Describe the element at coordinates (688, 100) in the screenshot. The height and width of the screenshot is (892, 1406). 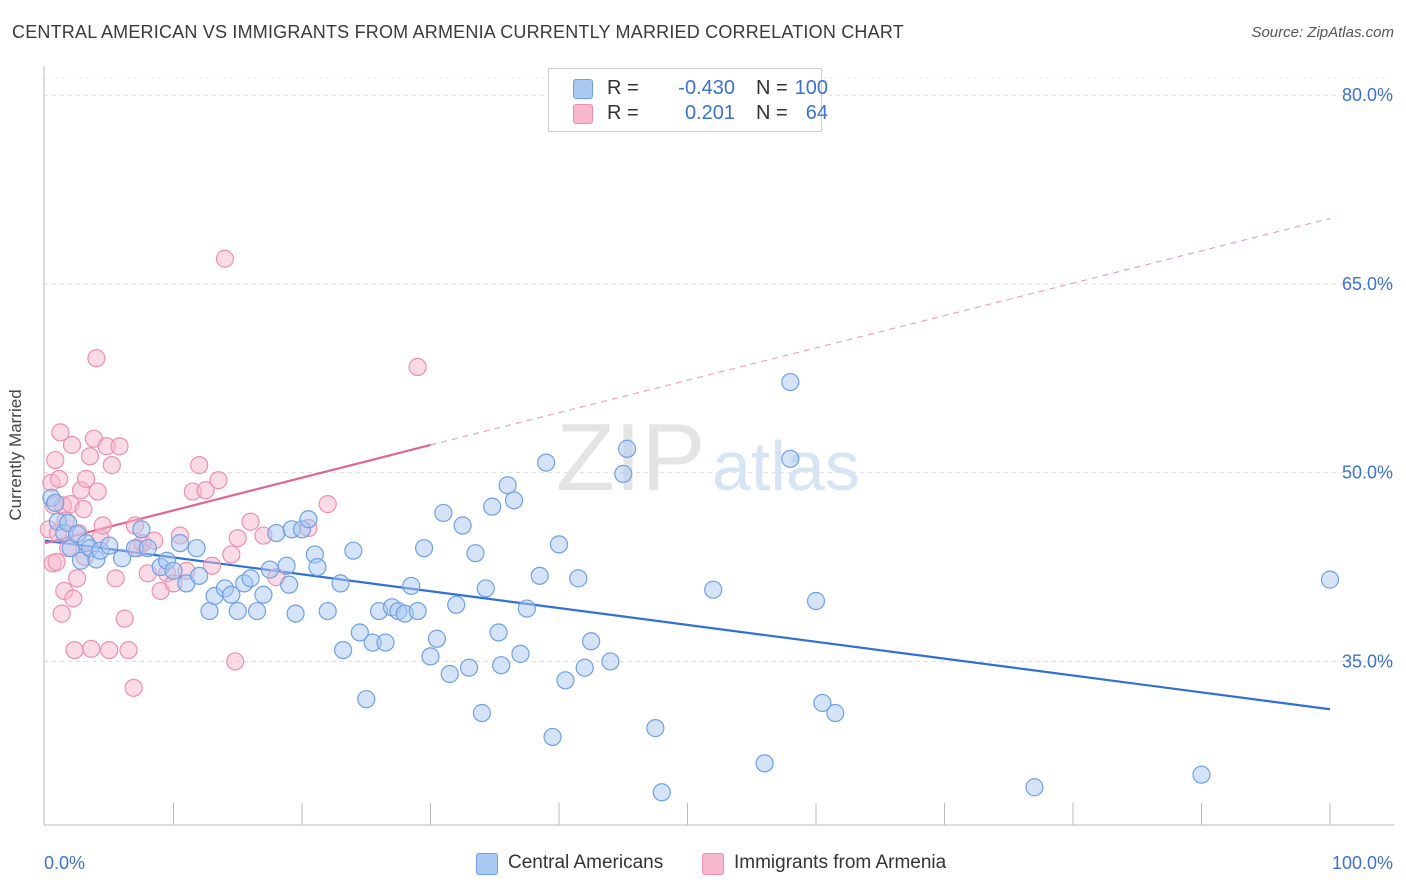
I see `stats-legend: R = -0.430 N = 100 R = 0.201 N = 64` at that location.